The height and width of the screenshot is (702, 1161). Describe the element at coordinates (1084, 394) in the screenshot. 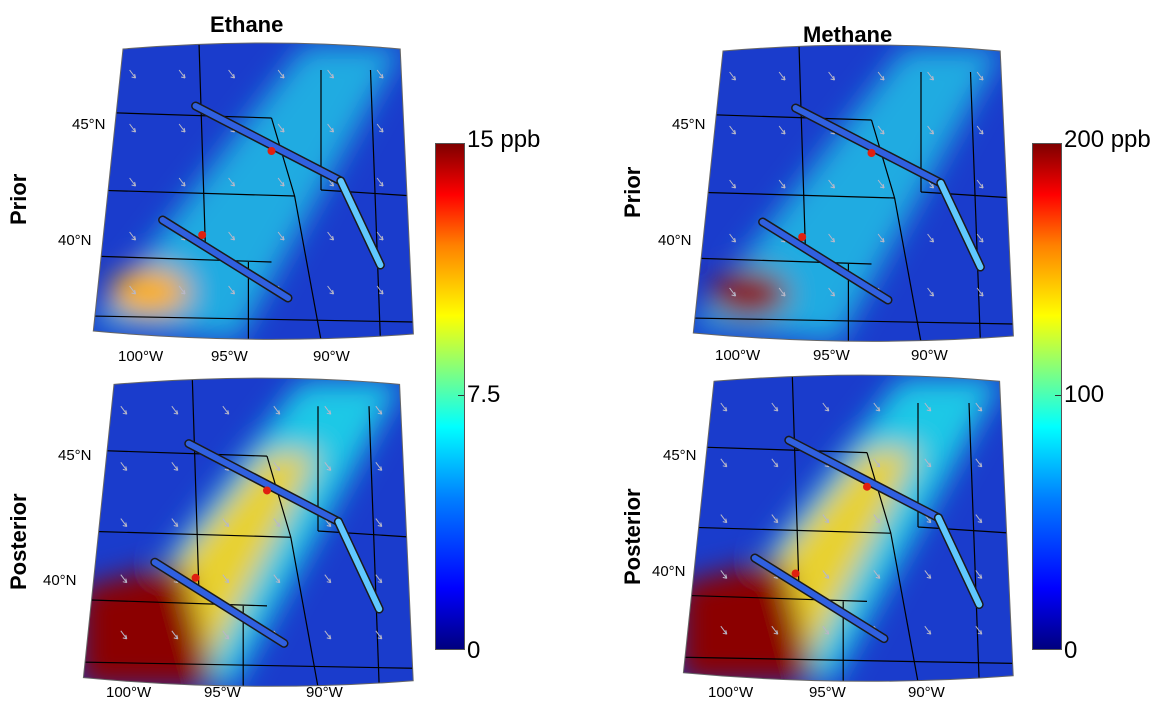

I see `methane-colorbar-mid: 100` at that location.